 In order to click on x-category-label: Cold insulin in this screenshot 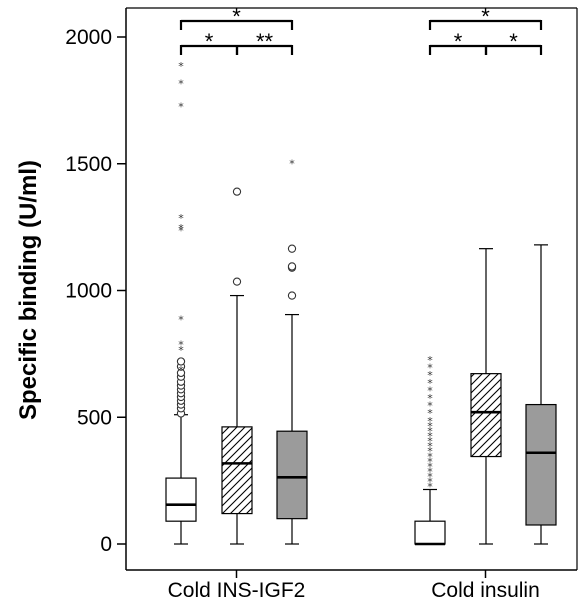, I will do `click(485, 590)`.